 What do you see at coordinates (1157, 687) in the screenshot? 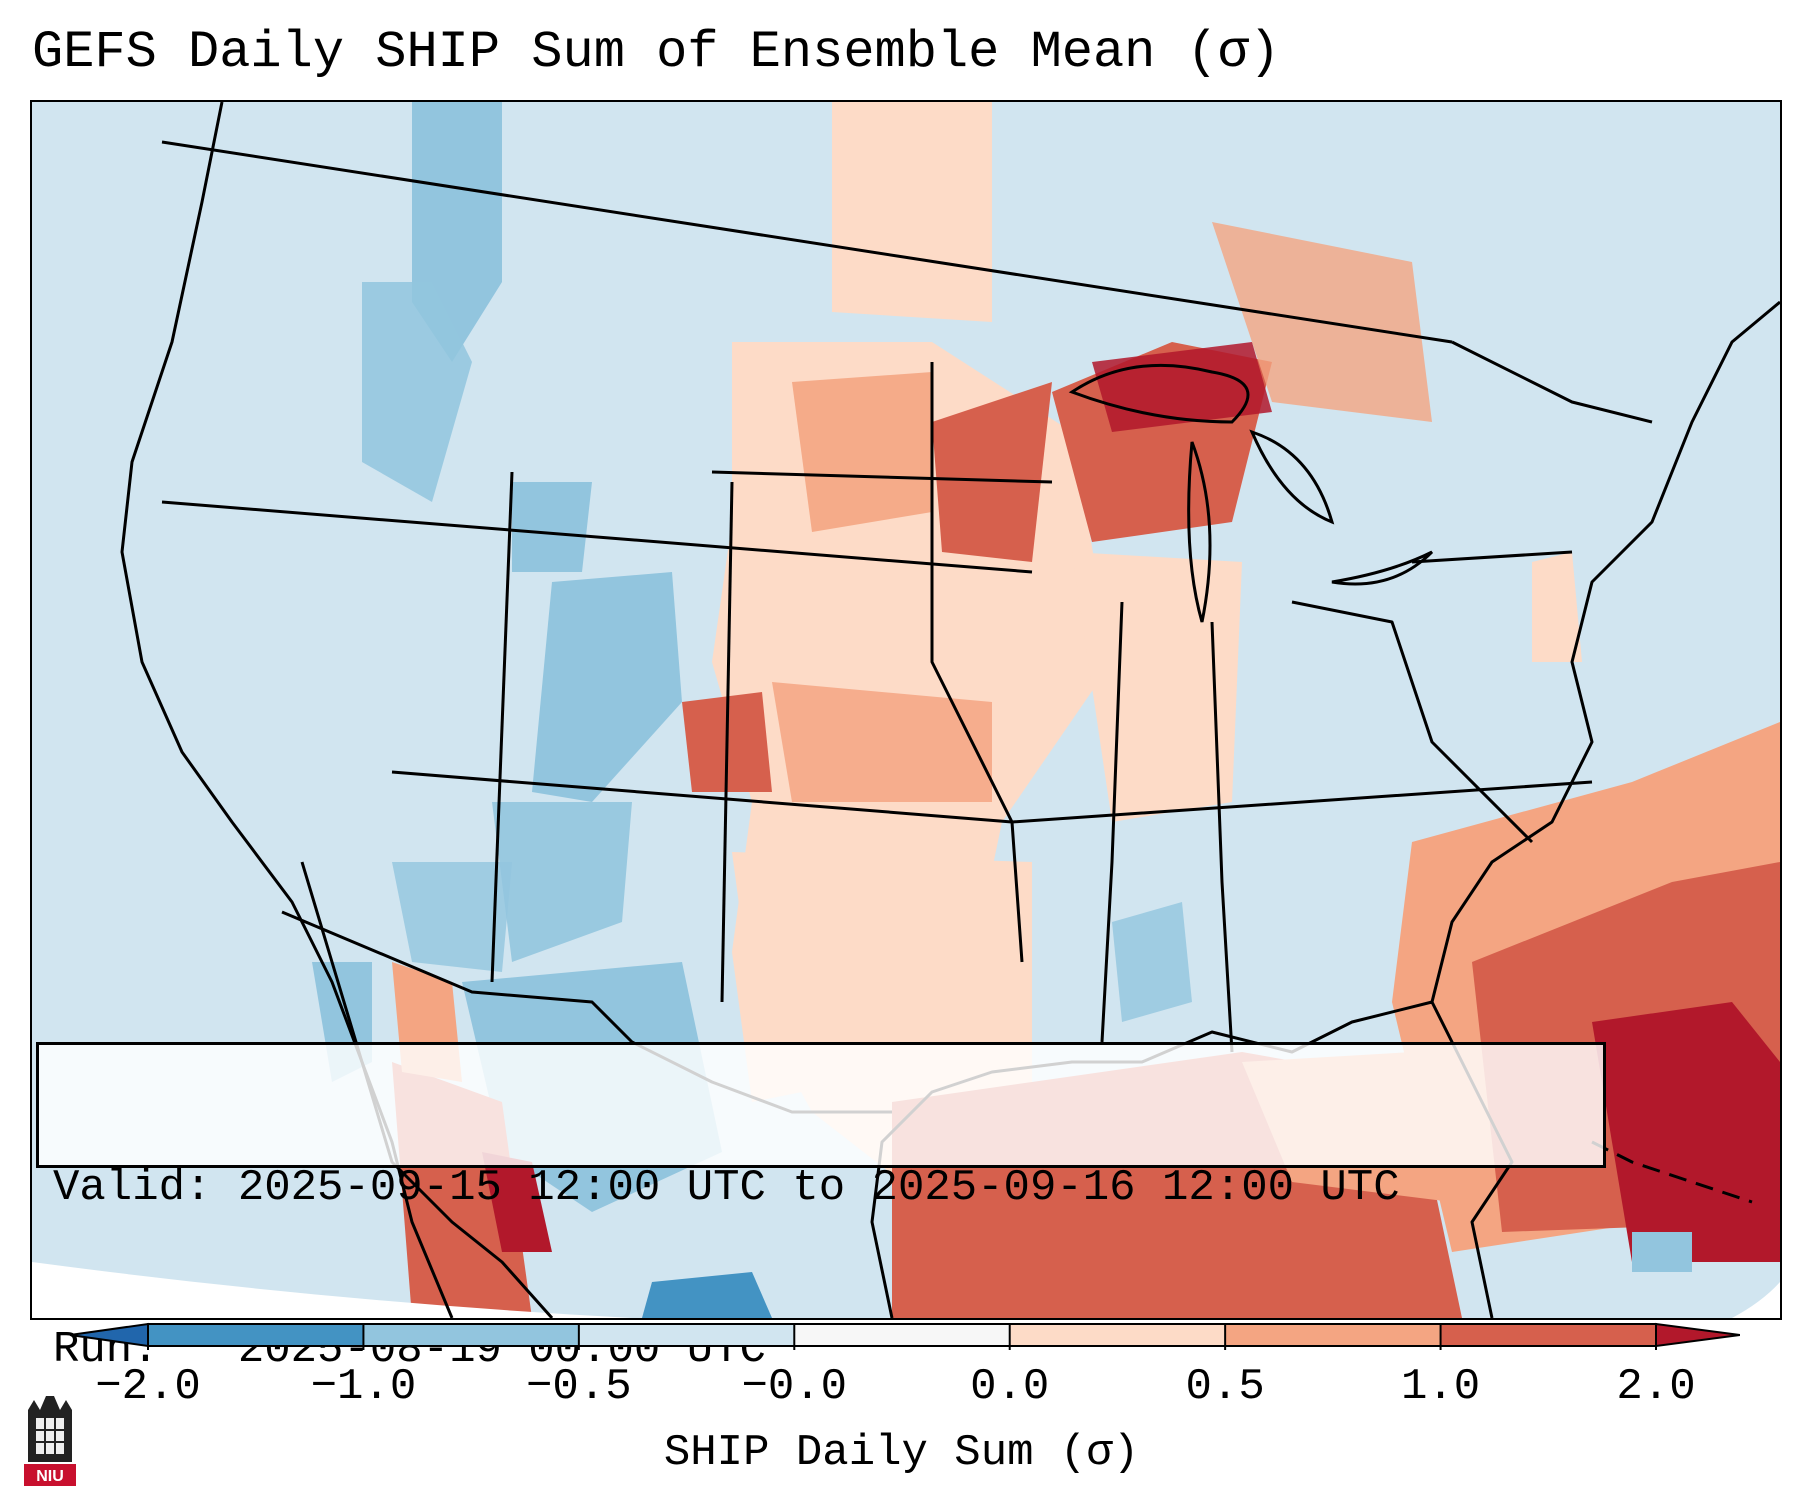
I see `field-pos-illinois` at bounding box center [1157, 687].